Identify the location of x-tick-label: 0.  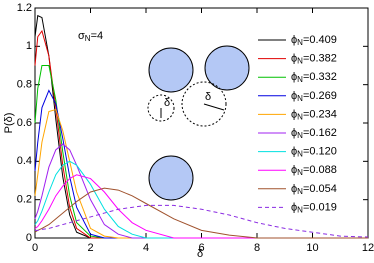
(35, 248).